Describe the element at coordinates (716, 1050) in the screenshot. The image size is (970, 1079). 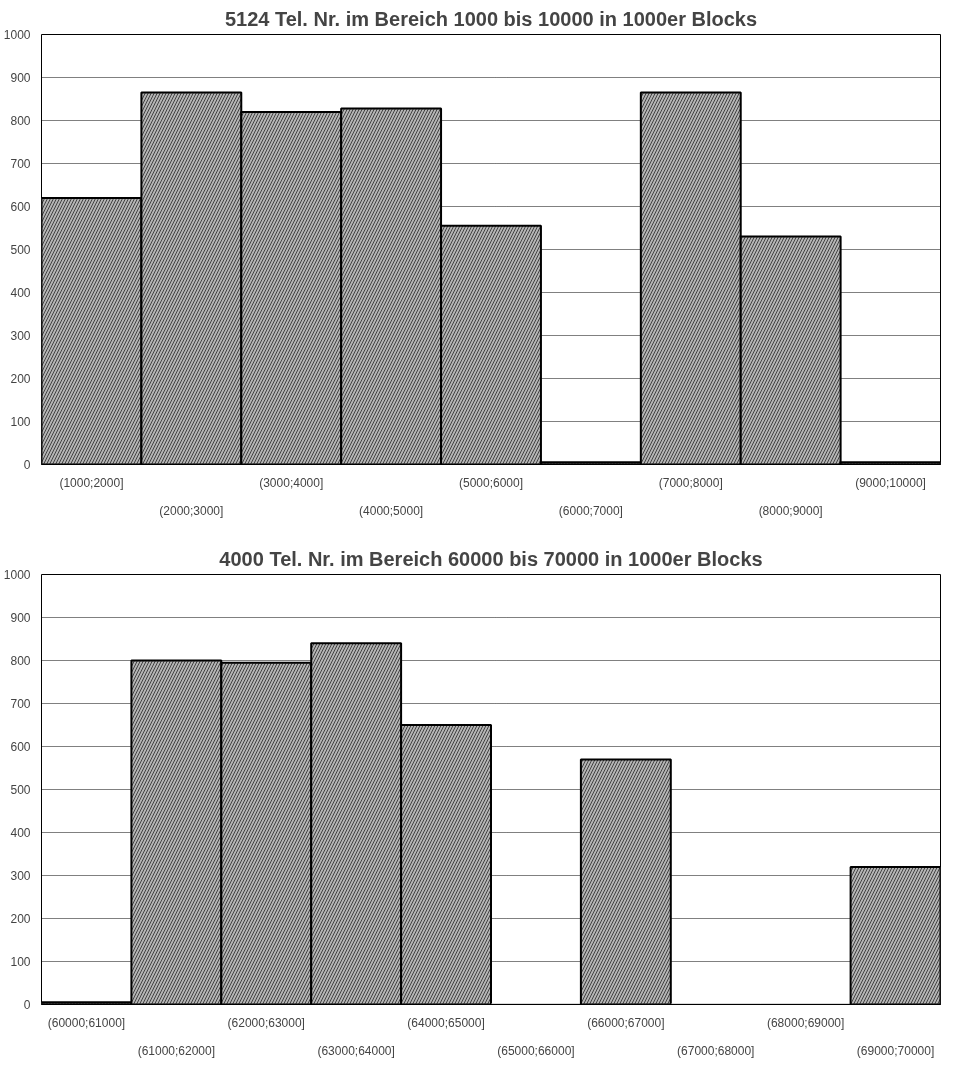
I see `x-tick-label: (67000;68000]` at that location.